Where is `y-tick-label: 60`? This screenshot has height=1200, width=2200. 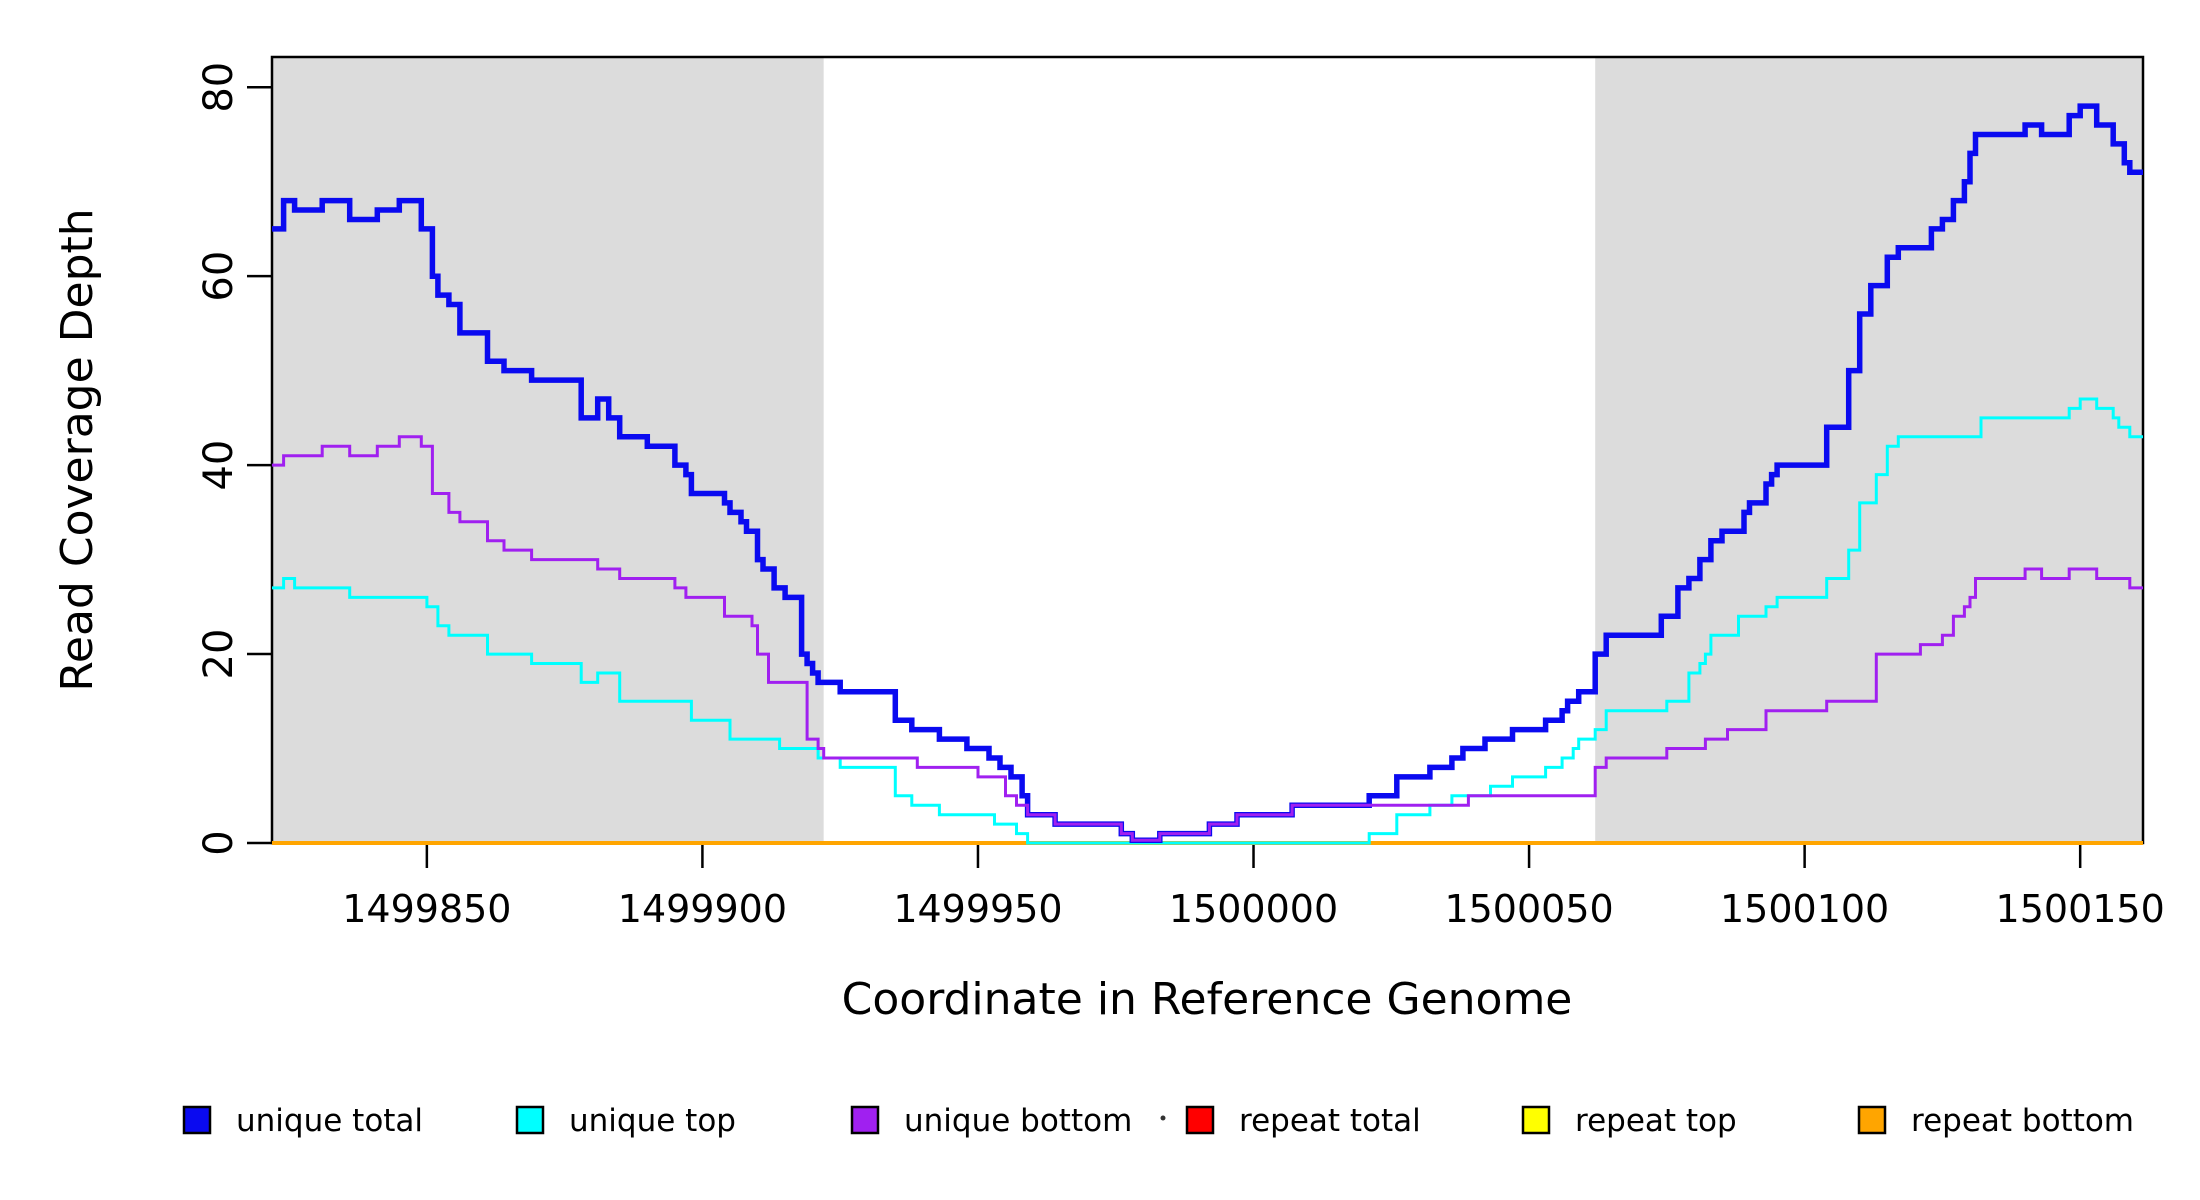
y-tick-label: 60 is located at coordinates (219, 276).